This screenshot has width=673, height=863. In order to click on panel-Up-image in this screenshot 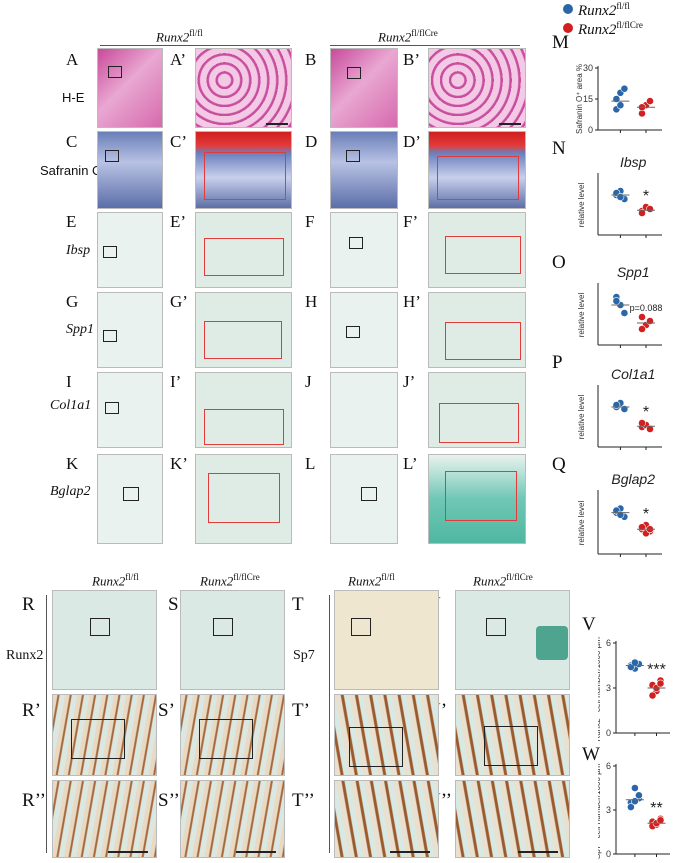, I will do `click(512, 735)`.